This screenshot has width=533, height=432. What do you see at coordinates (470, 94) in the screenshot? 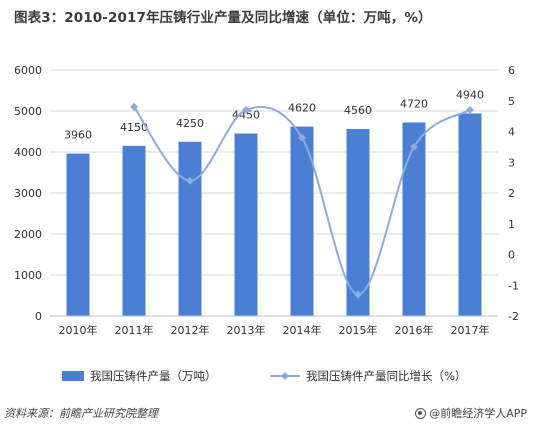
I see `bar-data-label: 4940` at bounding box center [470, 94].